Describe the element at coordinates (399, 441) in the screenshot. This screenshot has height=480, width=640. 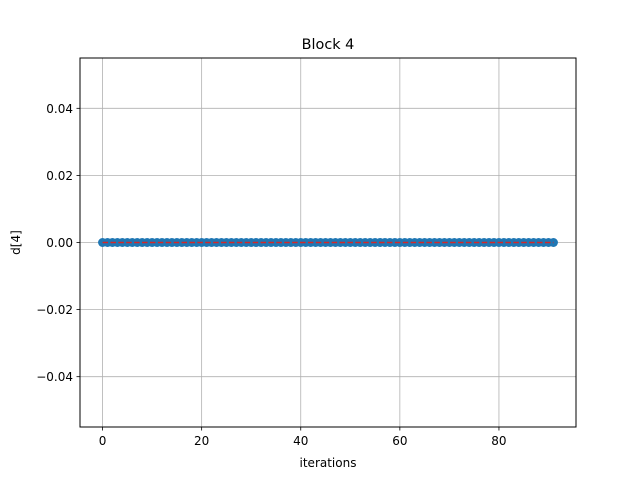
I see `x-tick-label: 60` at that location.